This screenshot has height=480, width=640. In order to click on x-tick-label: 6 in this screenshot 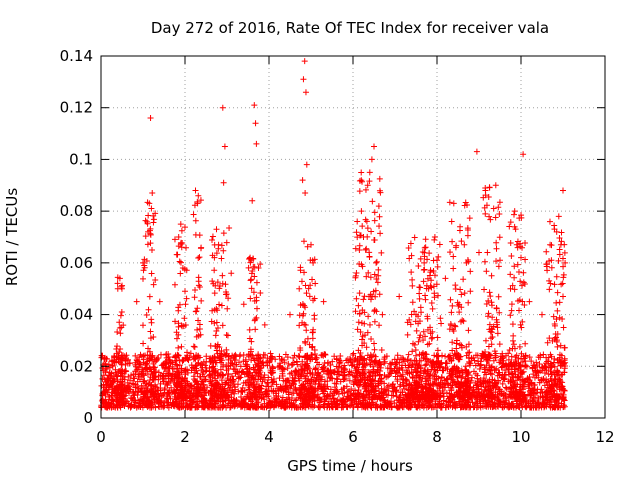, I will do `click(353, 437)`.